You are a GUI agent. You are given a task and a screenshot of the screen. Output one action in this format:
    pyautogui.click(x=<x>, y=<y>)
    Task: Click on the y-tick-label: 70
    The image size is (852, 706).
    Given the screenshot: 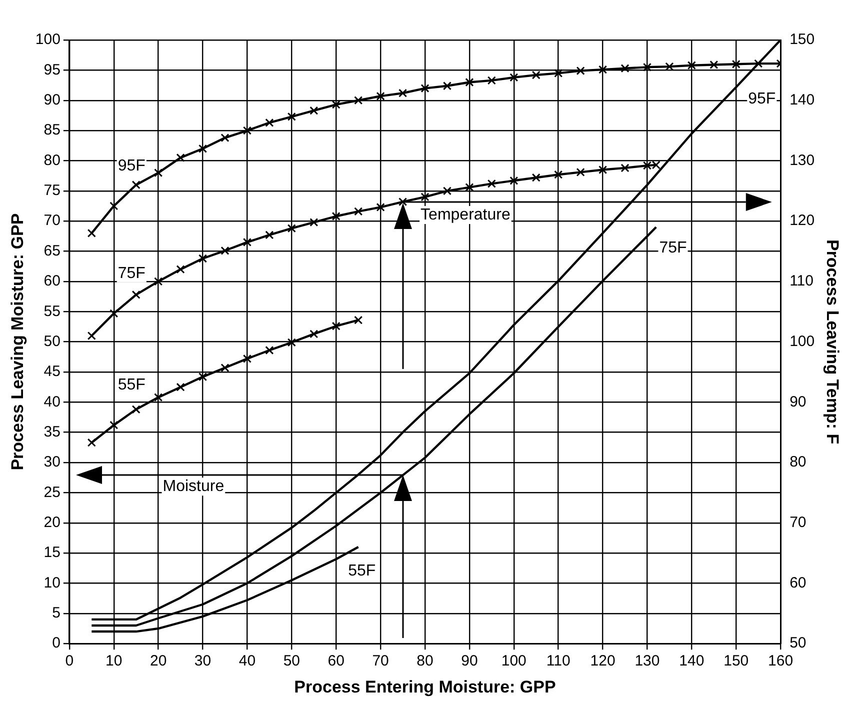 What is the action you would take?
    pyautogui.click(x=52, y=221)
    